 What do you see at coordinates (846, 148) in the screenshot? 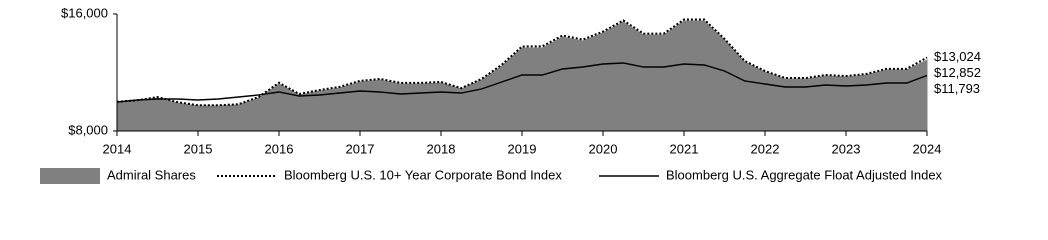
I see `x-tick-label: 2023` at bounding box center [846, 148].